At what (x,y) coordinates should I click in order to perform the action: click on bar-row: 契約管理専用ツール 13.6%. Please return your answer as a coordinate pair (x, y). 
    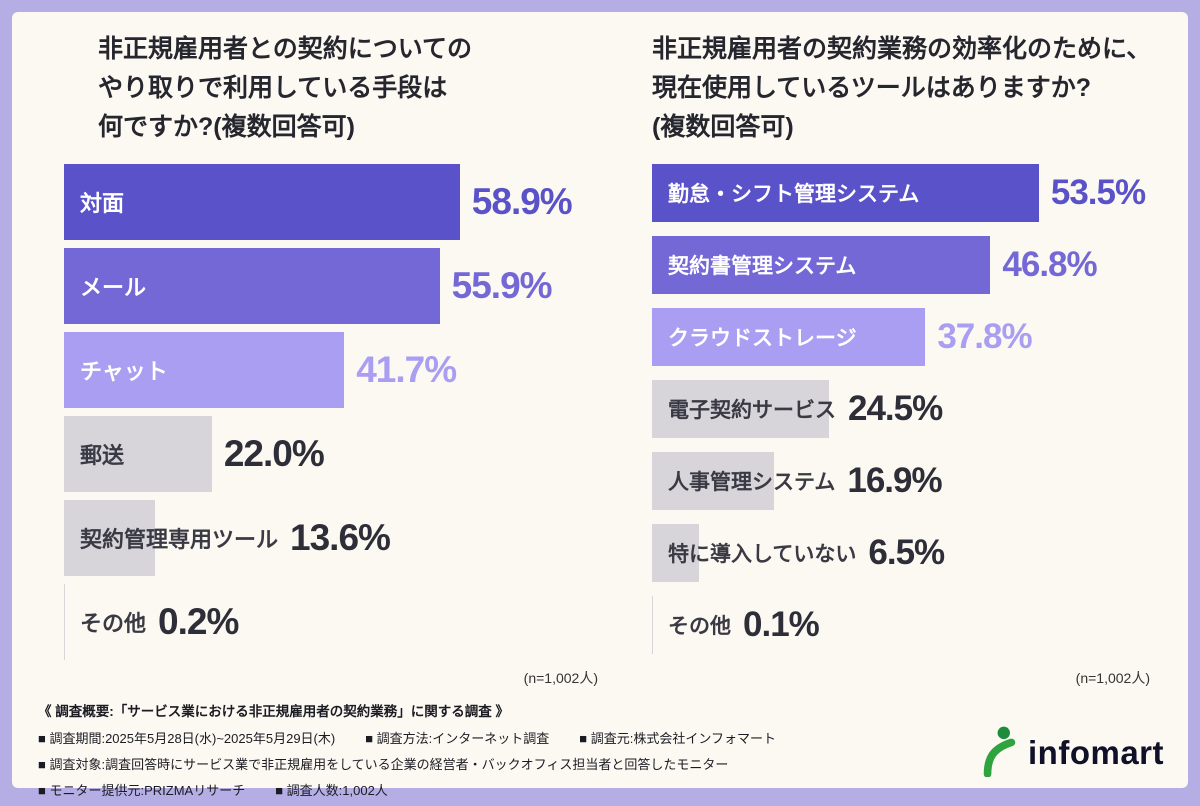
    Looking at the image, I should click on (344, 538).